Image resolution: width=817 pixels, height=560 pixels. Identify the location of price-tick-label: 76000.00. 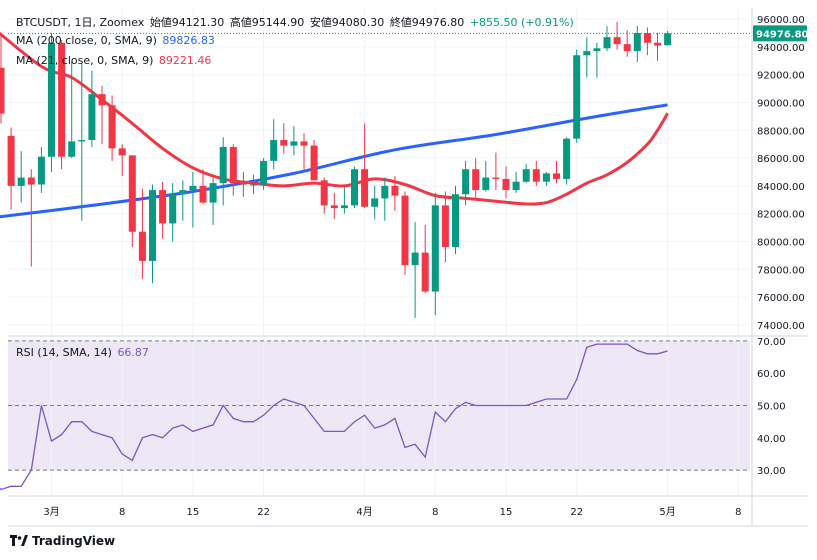
(781, 298).